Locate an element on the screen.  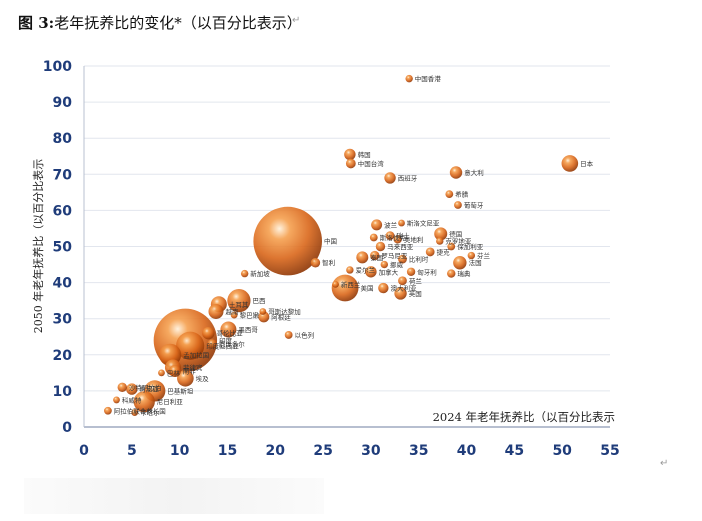
x-tick-label: 15 is located at coordinates (227, 451).